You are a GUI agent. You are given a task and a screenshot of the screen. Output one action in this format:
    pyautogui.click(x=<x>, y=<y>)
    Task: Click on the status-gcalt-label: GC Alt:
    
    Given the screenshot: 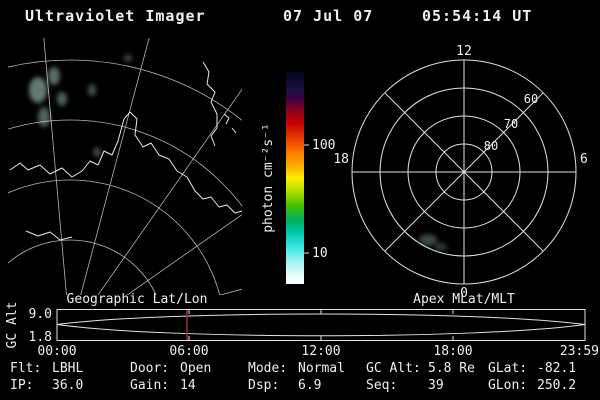 What is the action you would take?
    pyautogui.click(x=393, y=368)
    